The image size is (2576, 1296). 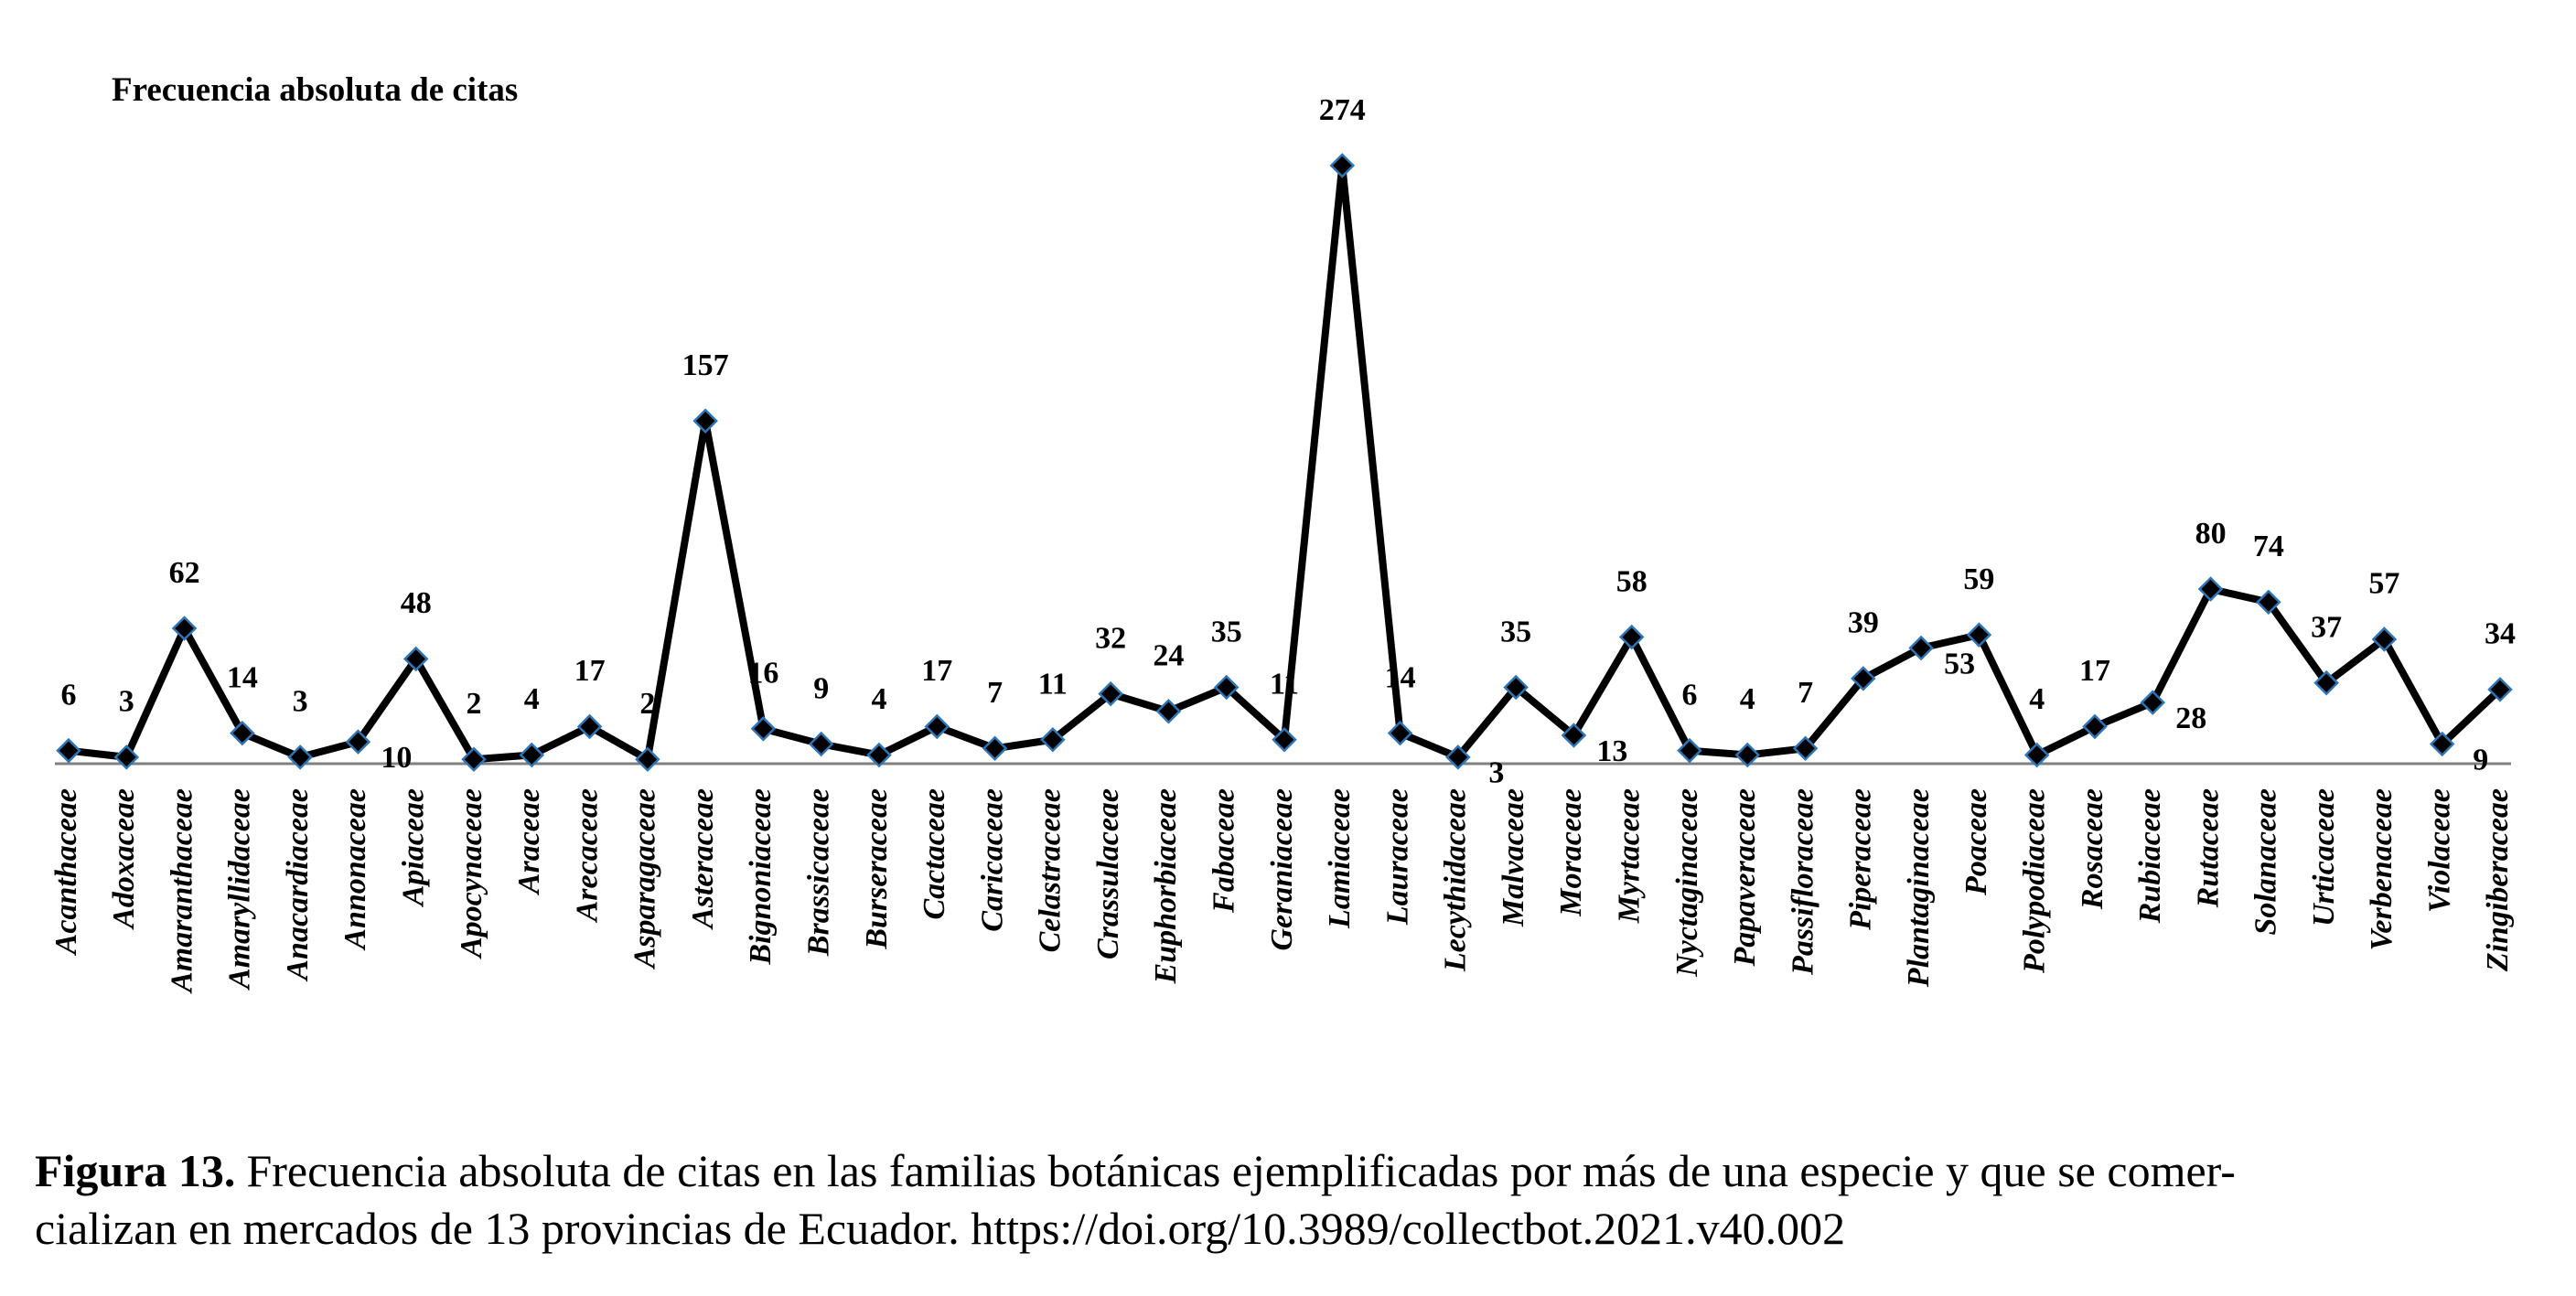 What do you see at coordinates (414, 847) in the screenshot?
I see `x-tick-label: Apiaceae` at bounding box center [414, 847].